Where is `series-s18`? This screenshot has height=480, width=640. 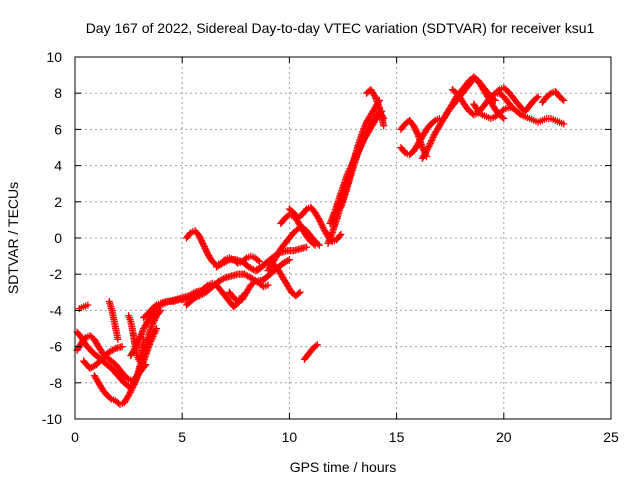
series-s18 is located at coordinates (310, 352).